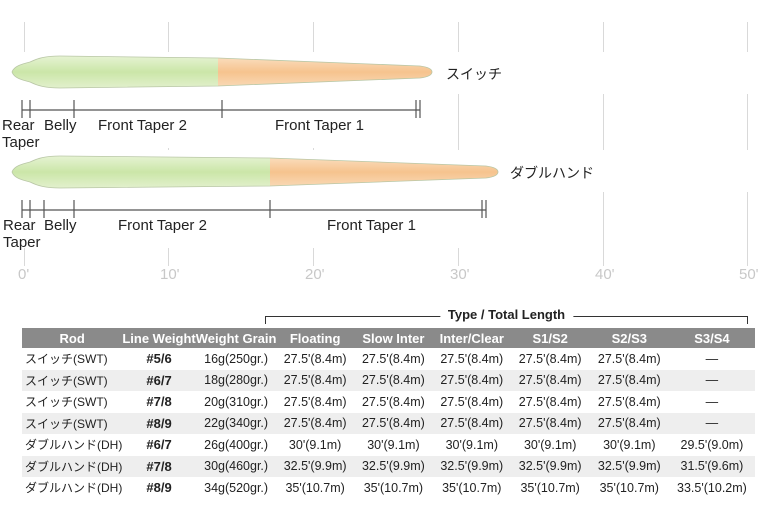 This screenshot has width=768, height=530. What do you see at coordinates (550, 466) in the screenshot?
I see `cell-s1-s2: 32.5'(9.9m)` at bounding box center [550, 466].